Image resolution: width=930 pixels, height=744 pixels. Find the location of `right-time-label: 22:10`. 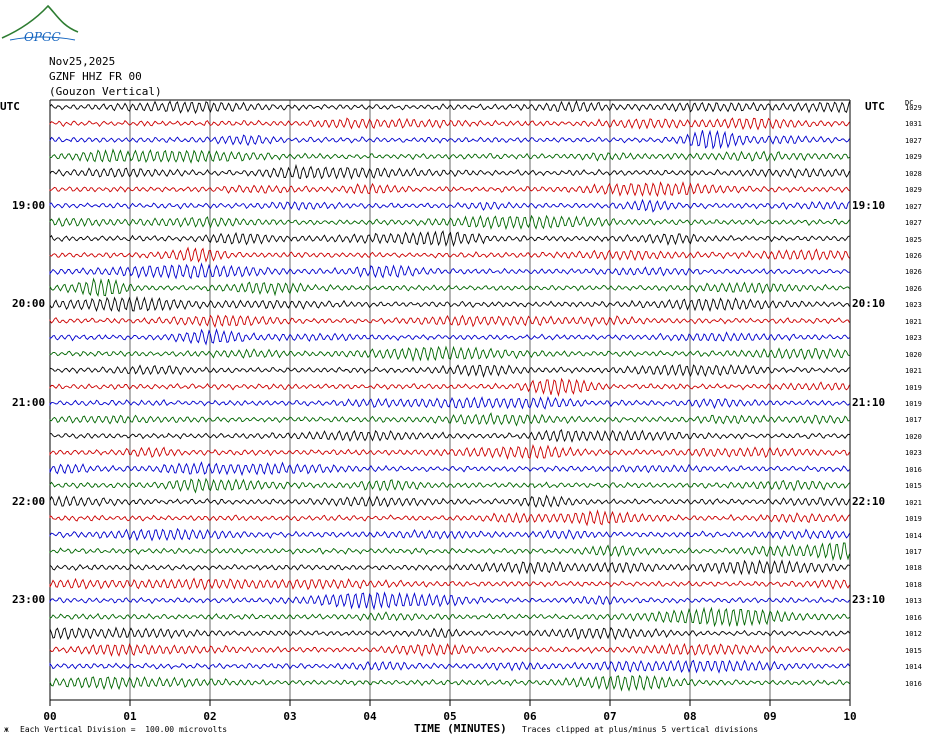

right-time-label: 22:10 is located at coordinates (869, 501).